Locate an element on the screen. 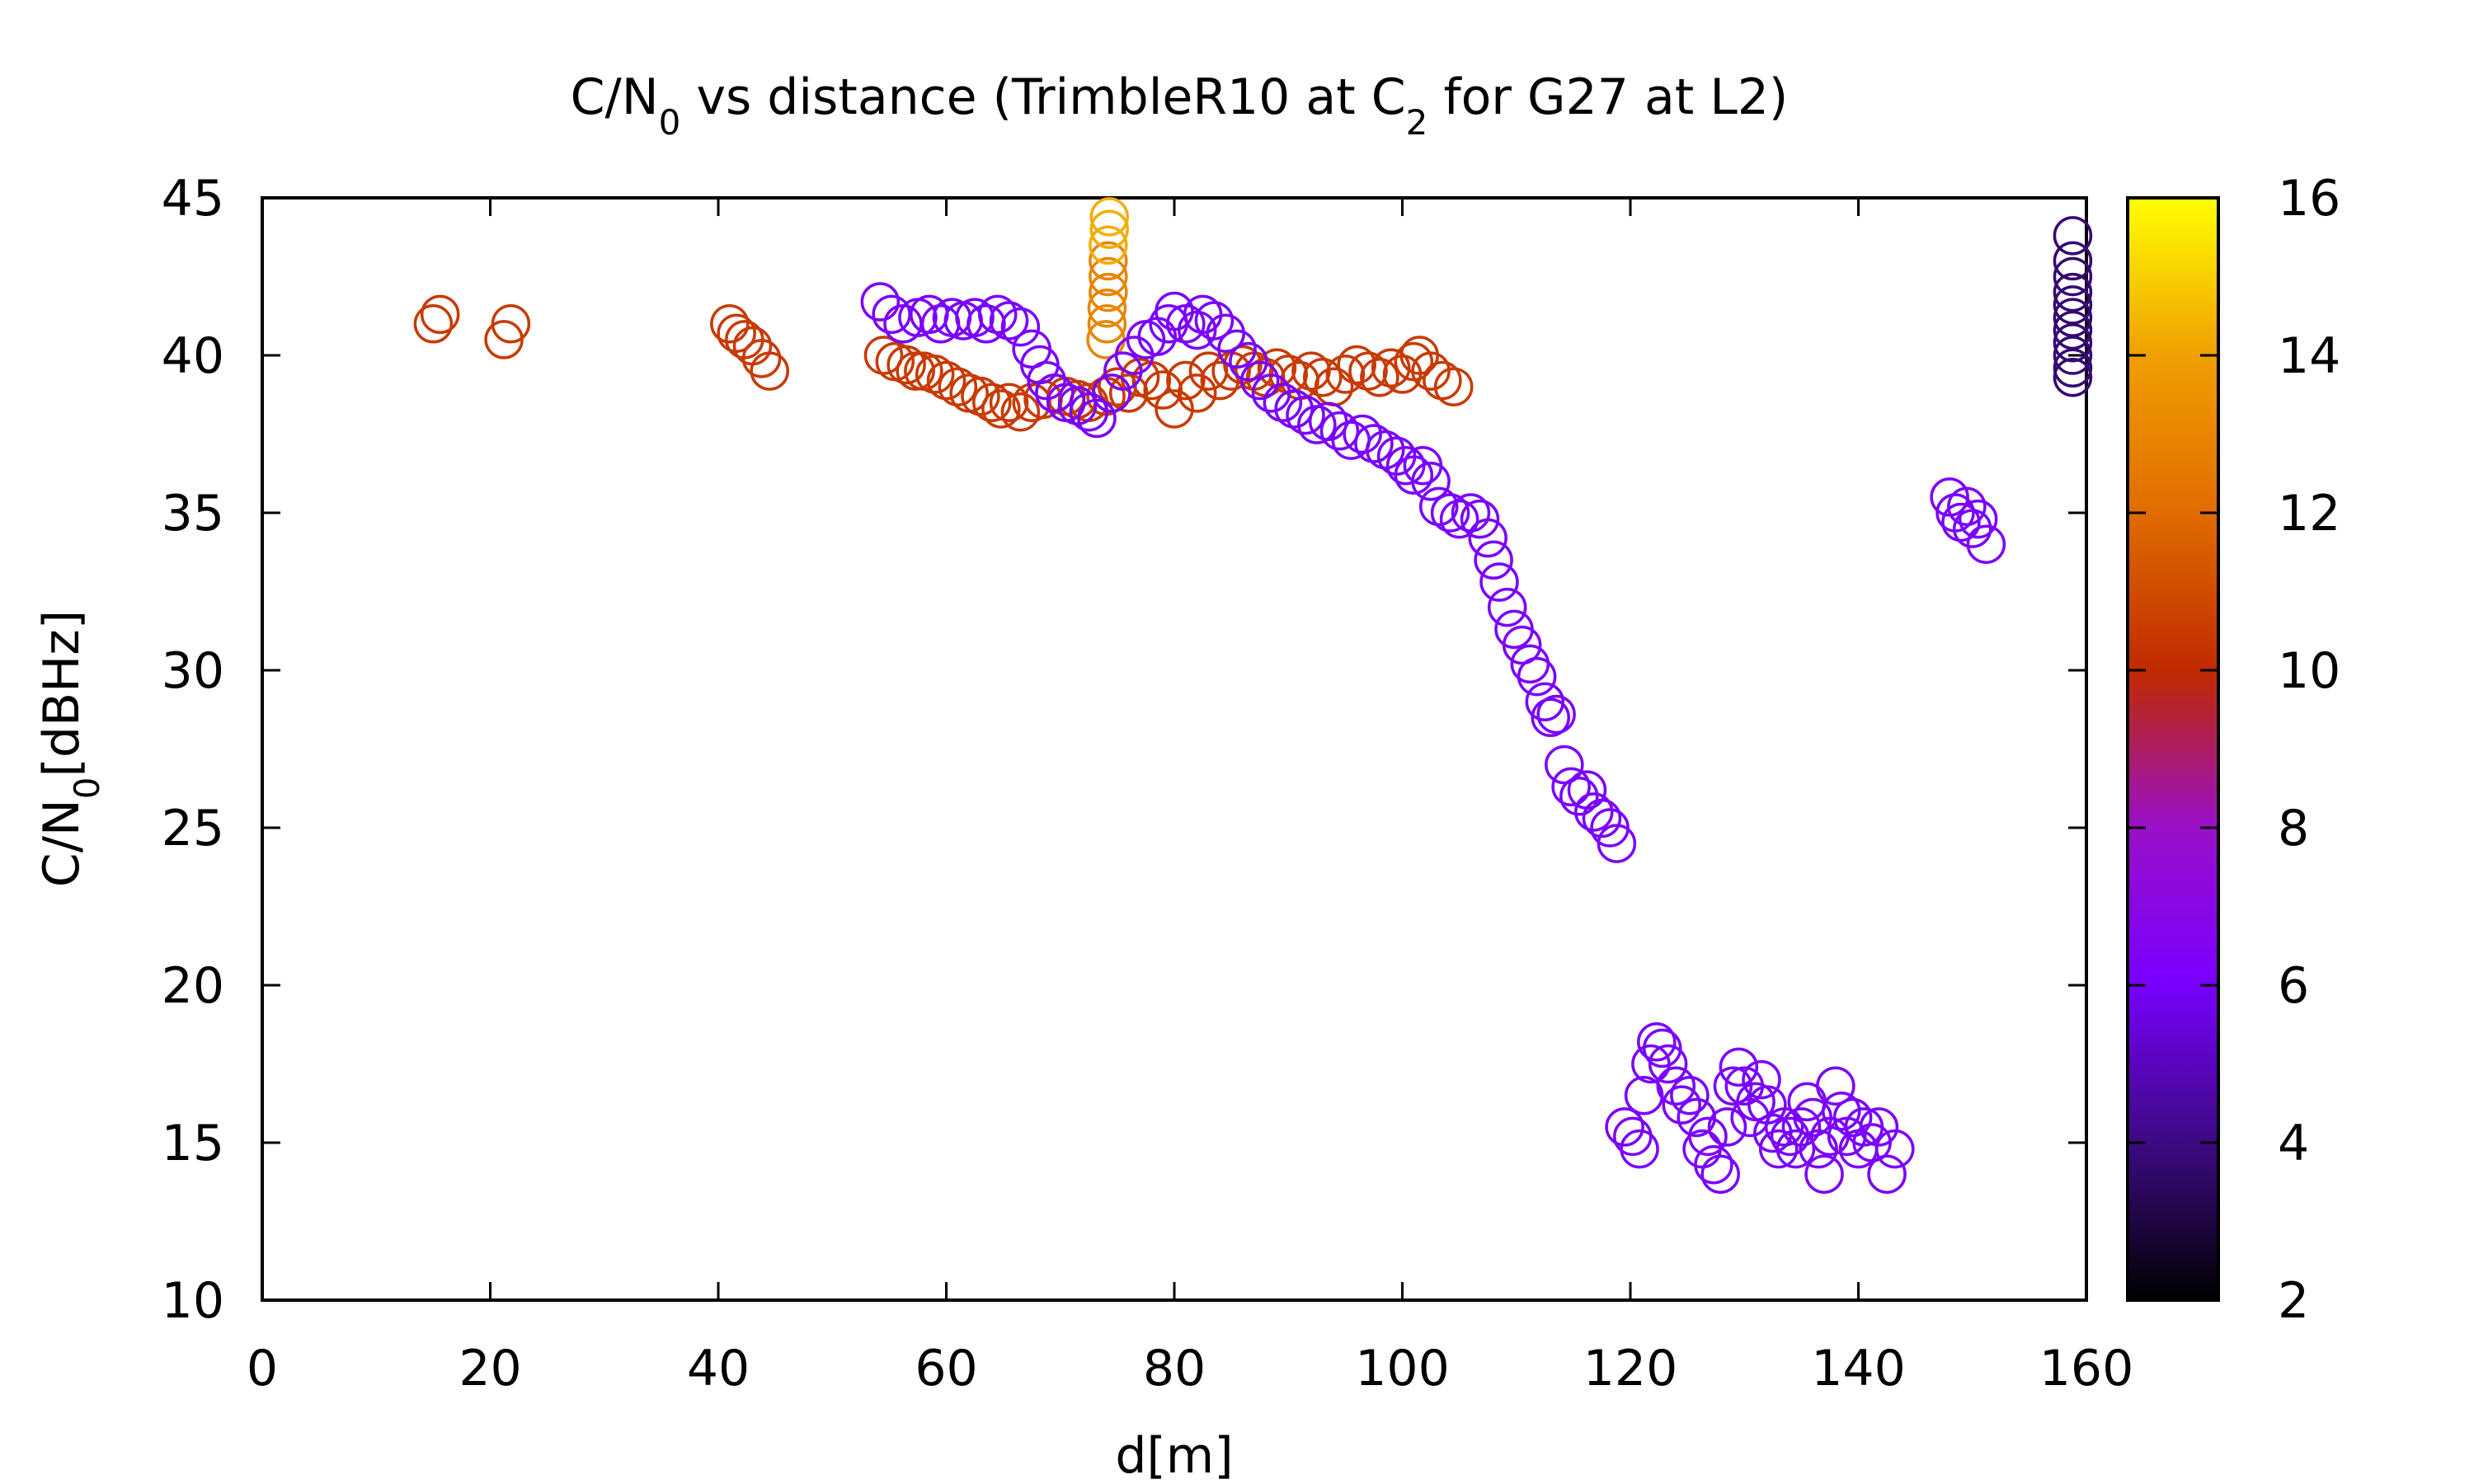 This screenshot has width=2474, height=1484. colorbar-tick-label-2: 6 is located at coordinates (2293, 986).